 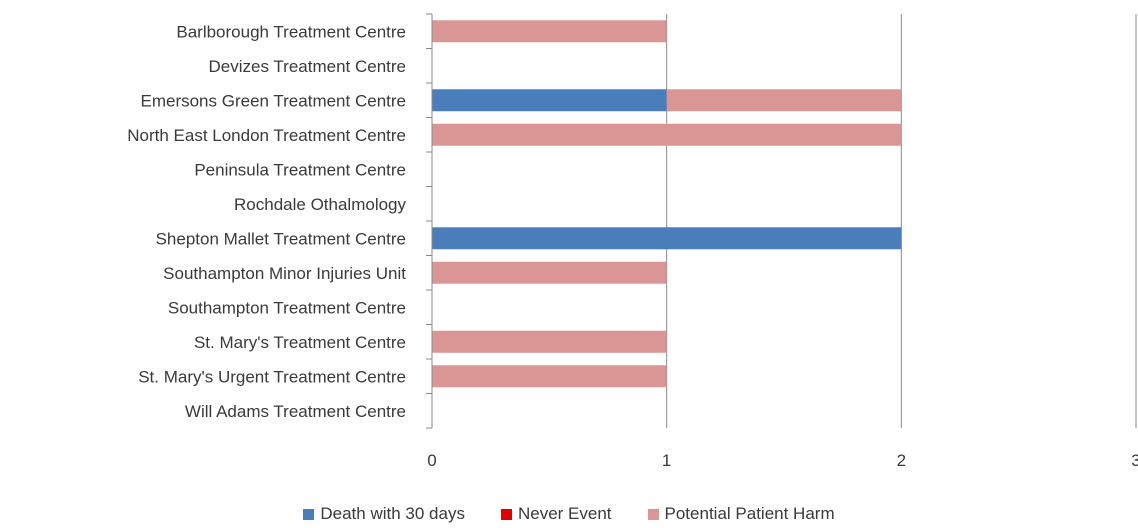 What do you see at coordinates (281, 238) in the screenshot?
I see `category-label: Shepton Mallet Treatment Centre` at bounding box center [281, 238].